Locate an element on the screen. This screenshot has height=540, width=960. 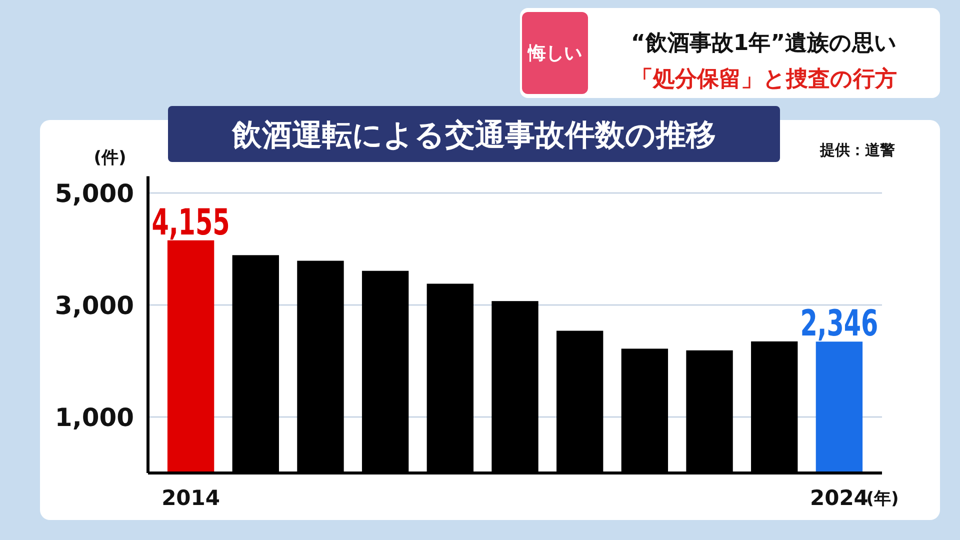
y-axis-title: (件) is located at coordinates (110, 158).